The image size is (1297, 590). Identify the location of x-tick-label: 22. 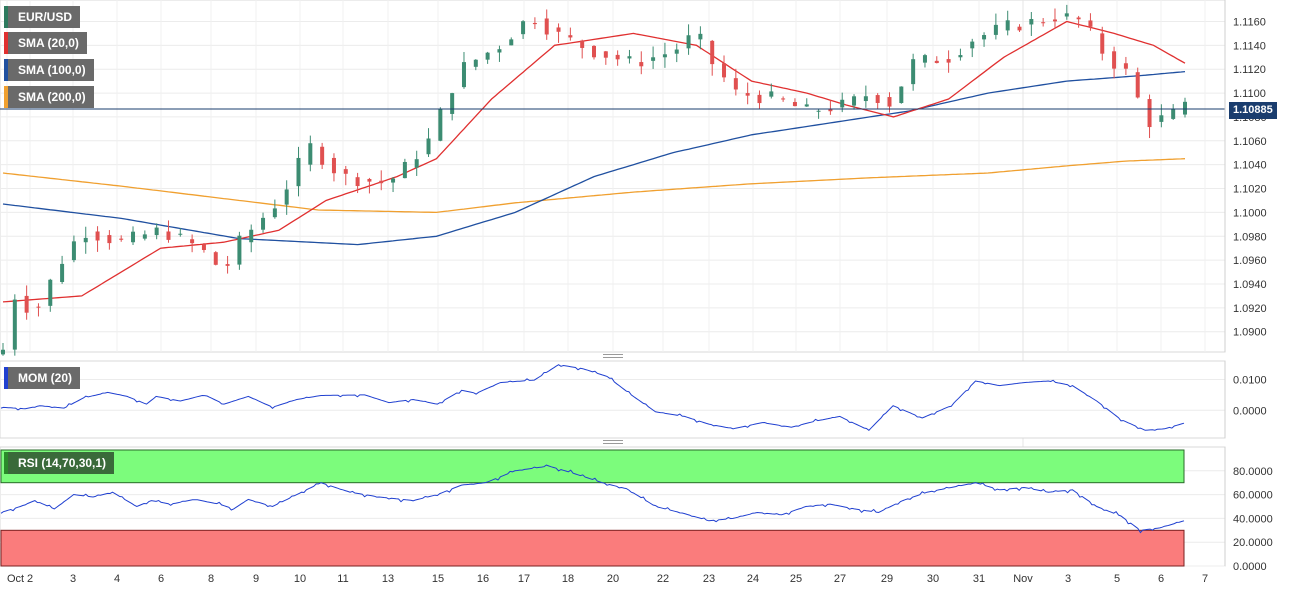
(663, 579).